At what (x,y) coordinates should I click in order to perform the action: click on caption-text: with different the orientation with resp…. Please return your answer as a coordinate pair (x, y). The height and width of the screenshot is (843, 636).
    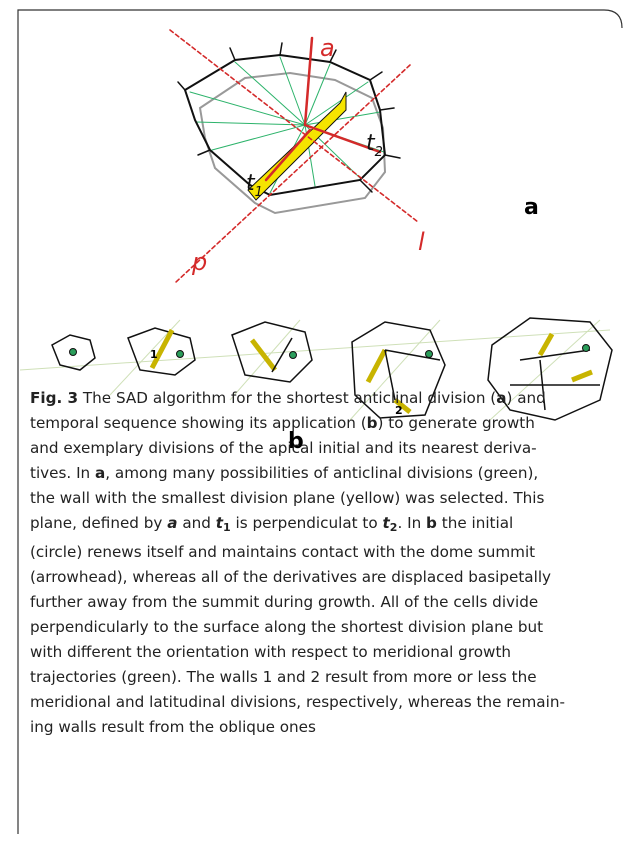
    Looking at the image, I should click on (271, 652).